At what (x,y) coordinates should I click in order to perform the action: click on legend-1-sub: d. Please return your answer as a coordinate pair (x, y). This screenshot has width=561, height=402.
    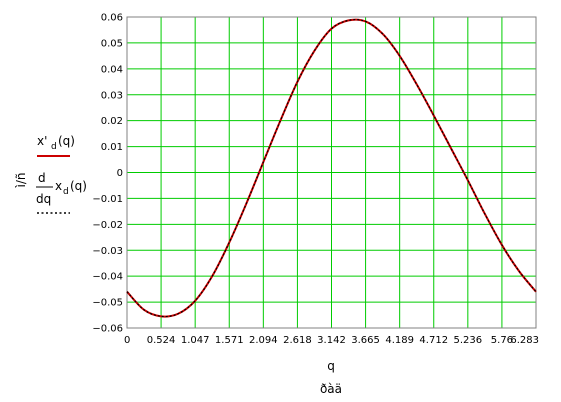
    Looking at the image, I should click on (54, 147).